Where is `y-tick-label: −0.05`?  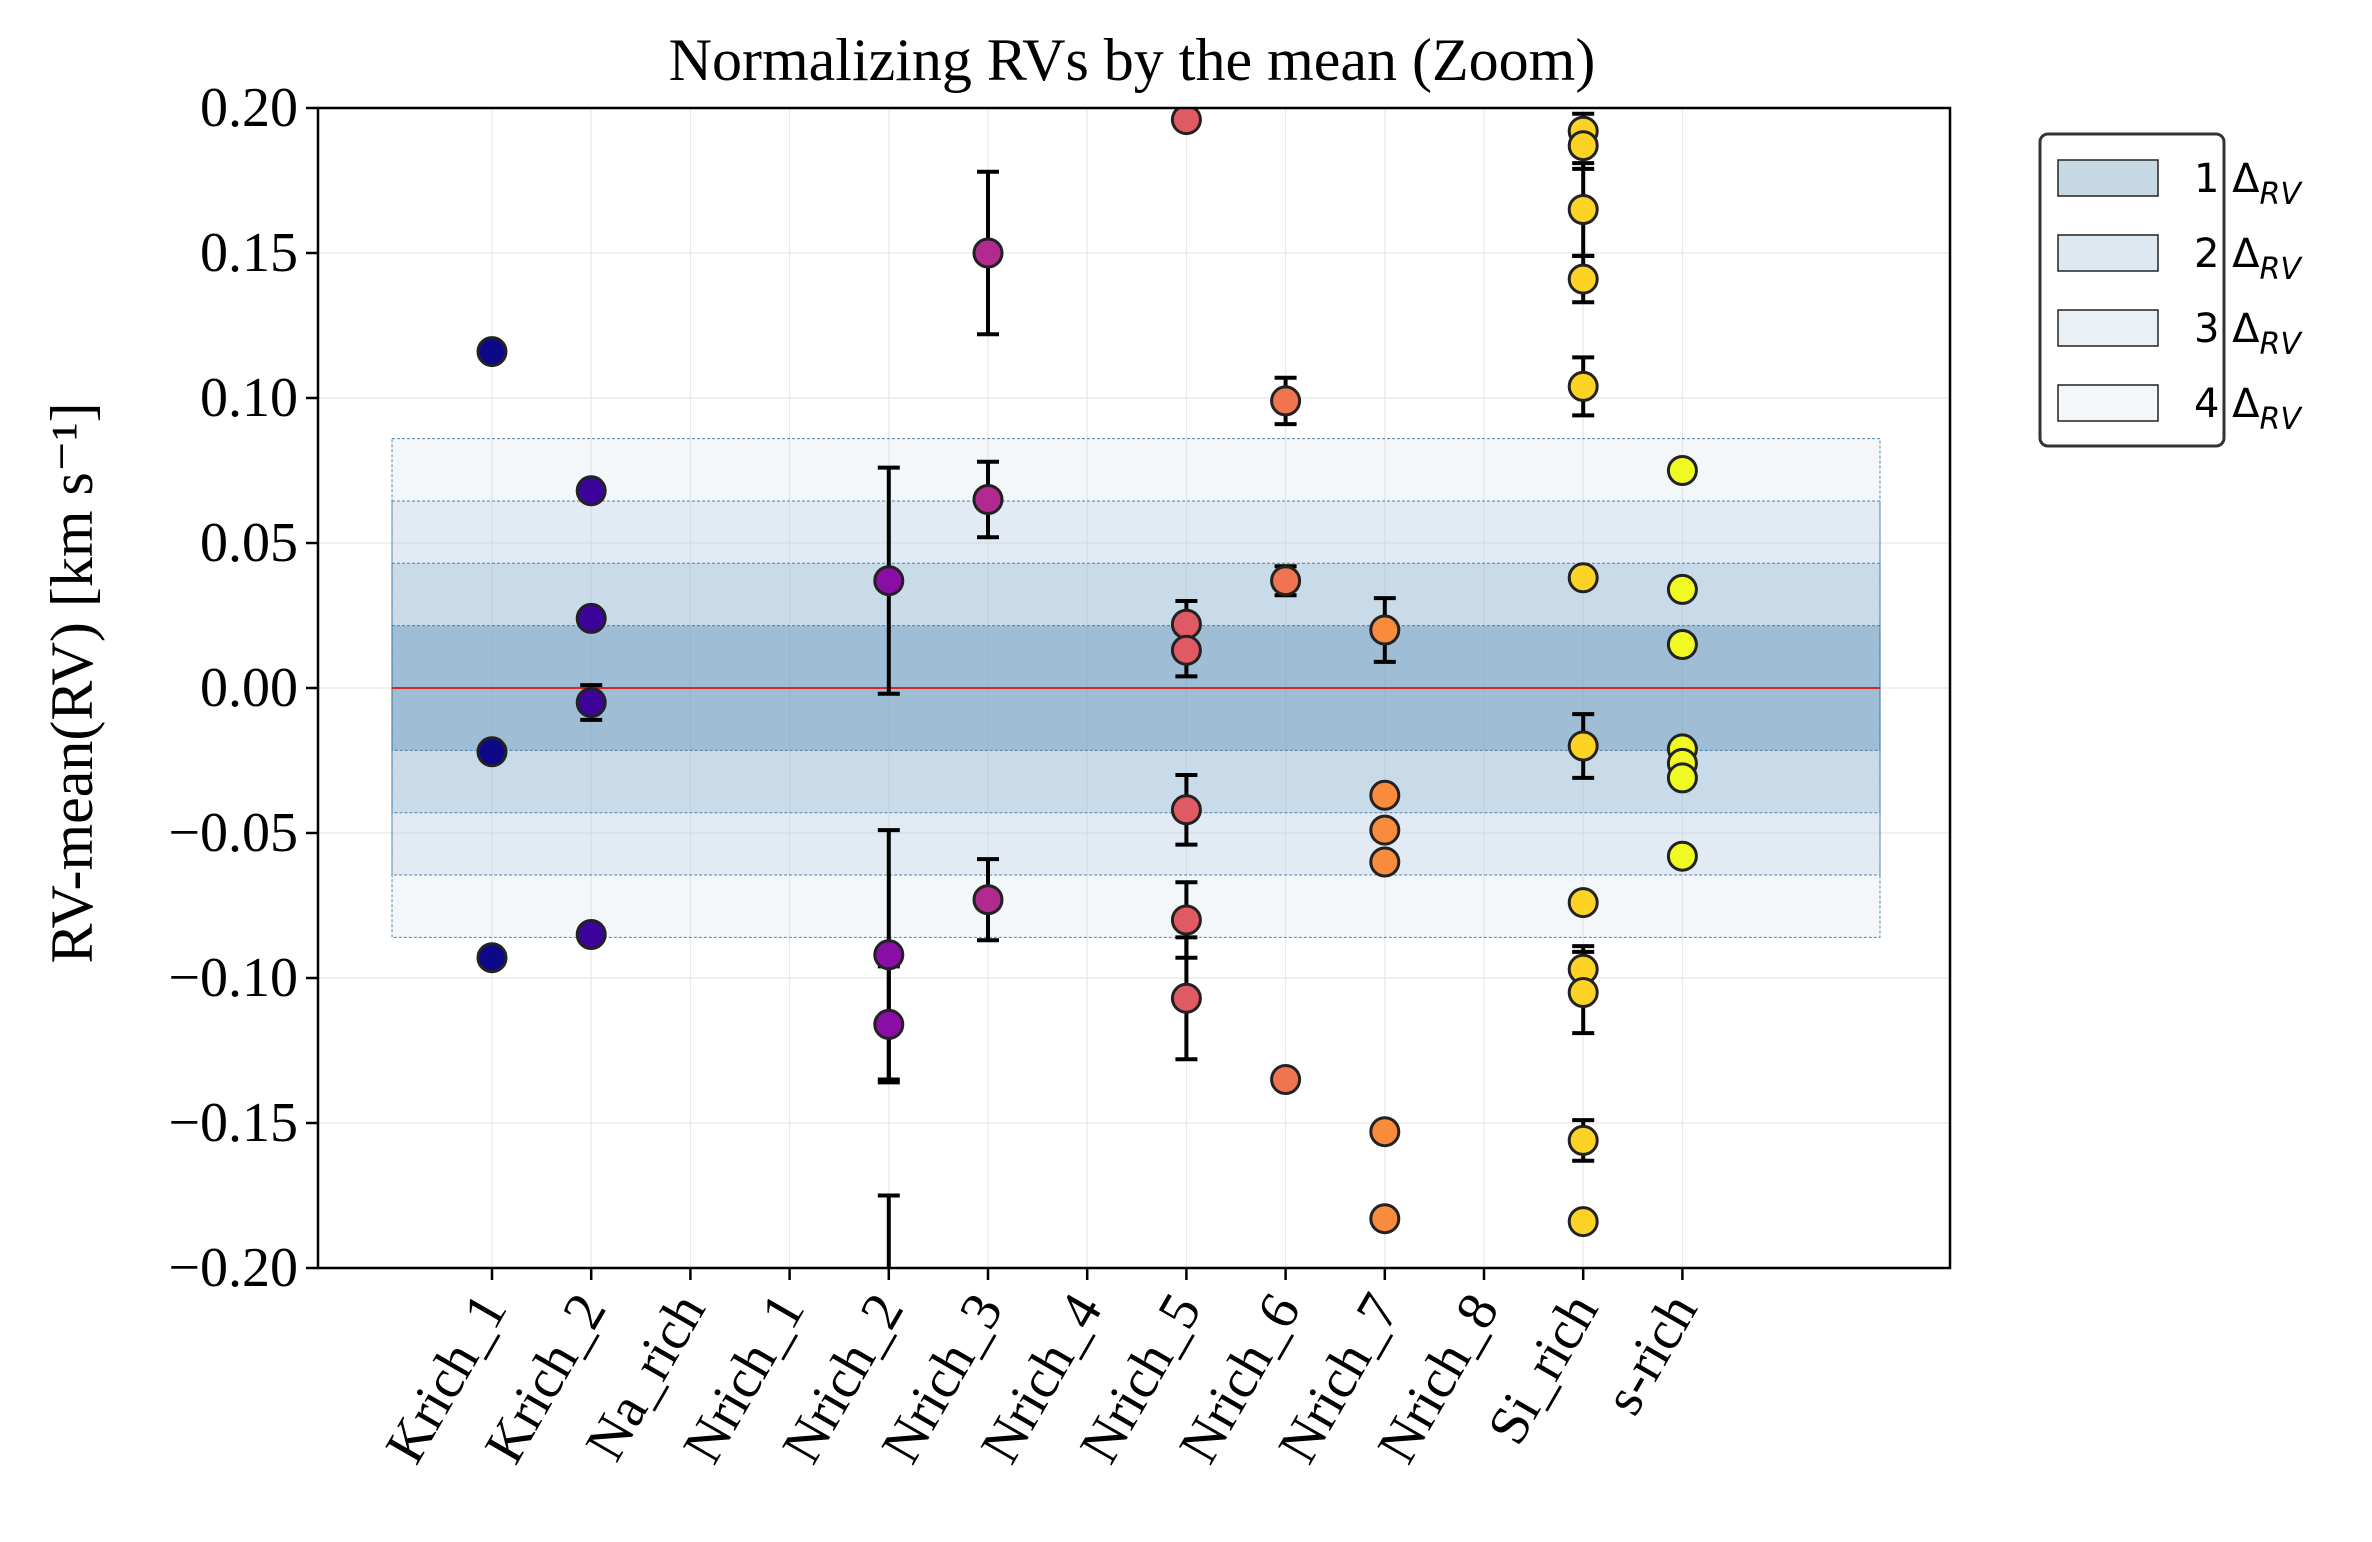 y-tick-label: −0.05 is located at coordinates (233, 833).